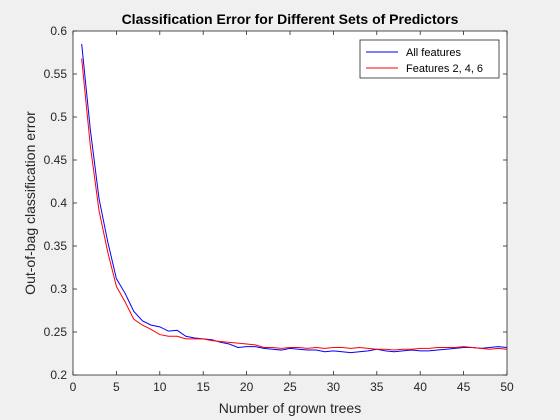 The image size is (560, 420). What do you see at coordinates (444, 69) in the screenshot?
I see `legend-label-features-2-4-6: Features 2, 4, 6` at bounding box center [444, 69].